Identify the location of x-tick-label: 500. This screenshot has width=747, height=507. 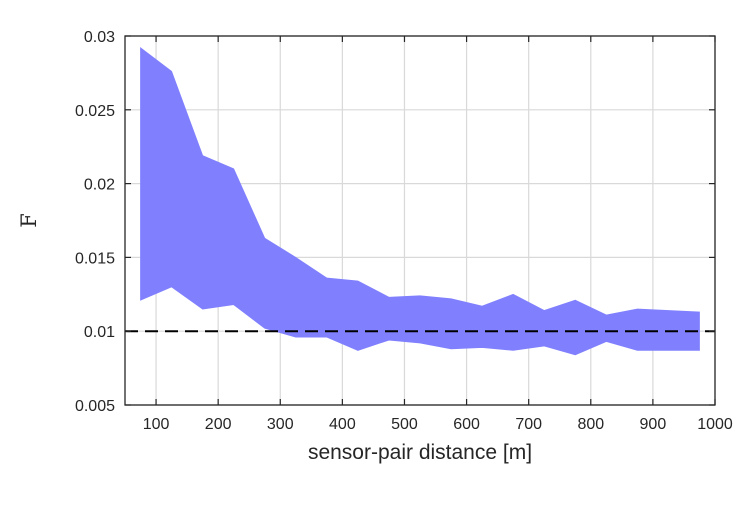
(404, 424).